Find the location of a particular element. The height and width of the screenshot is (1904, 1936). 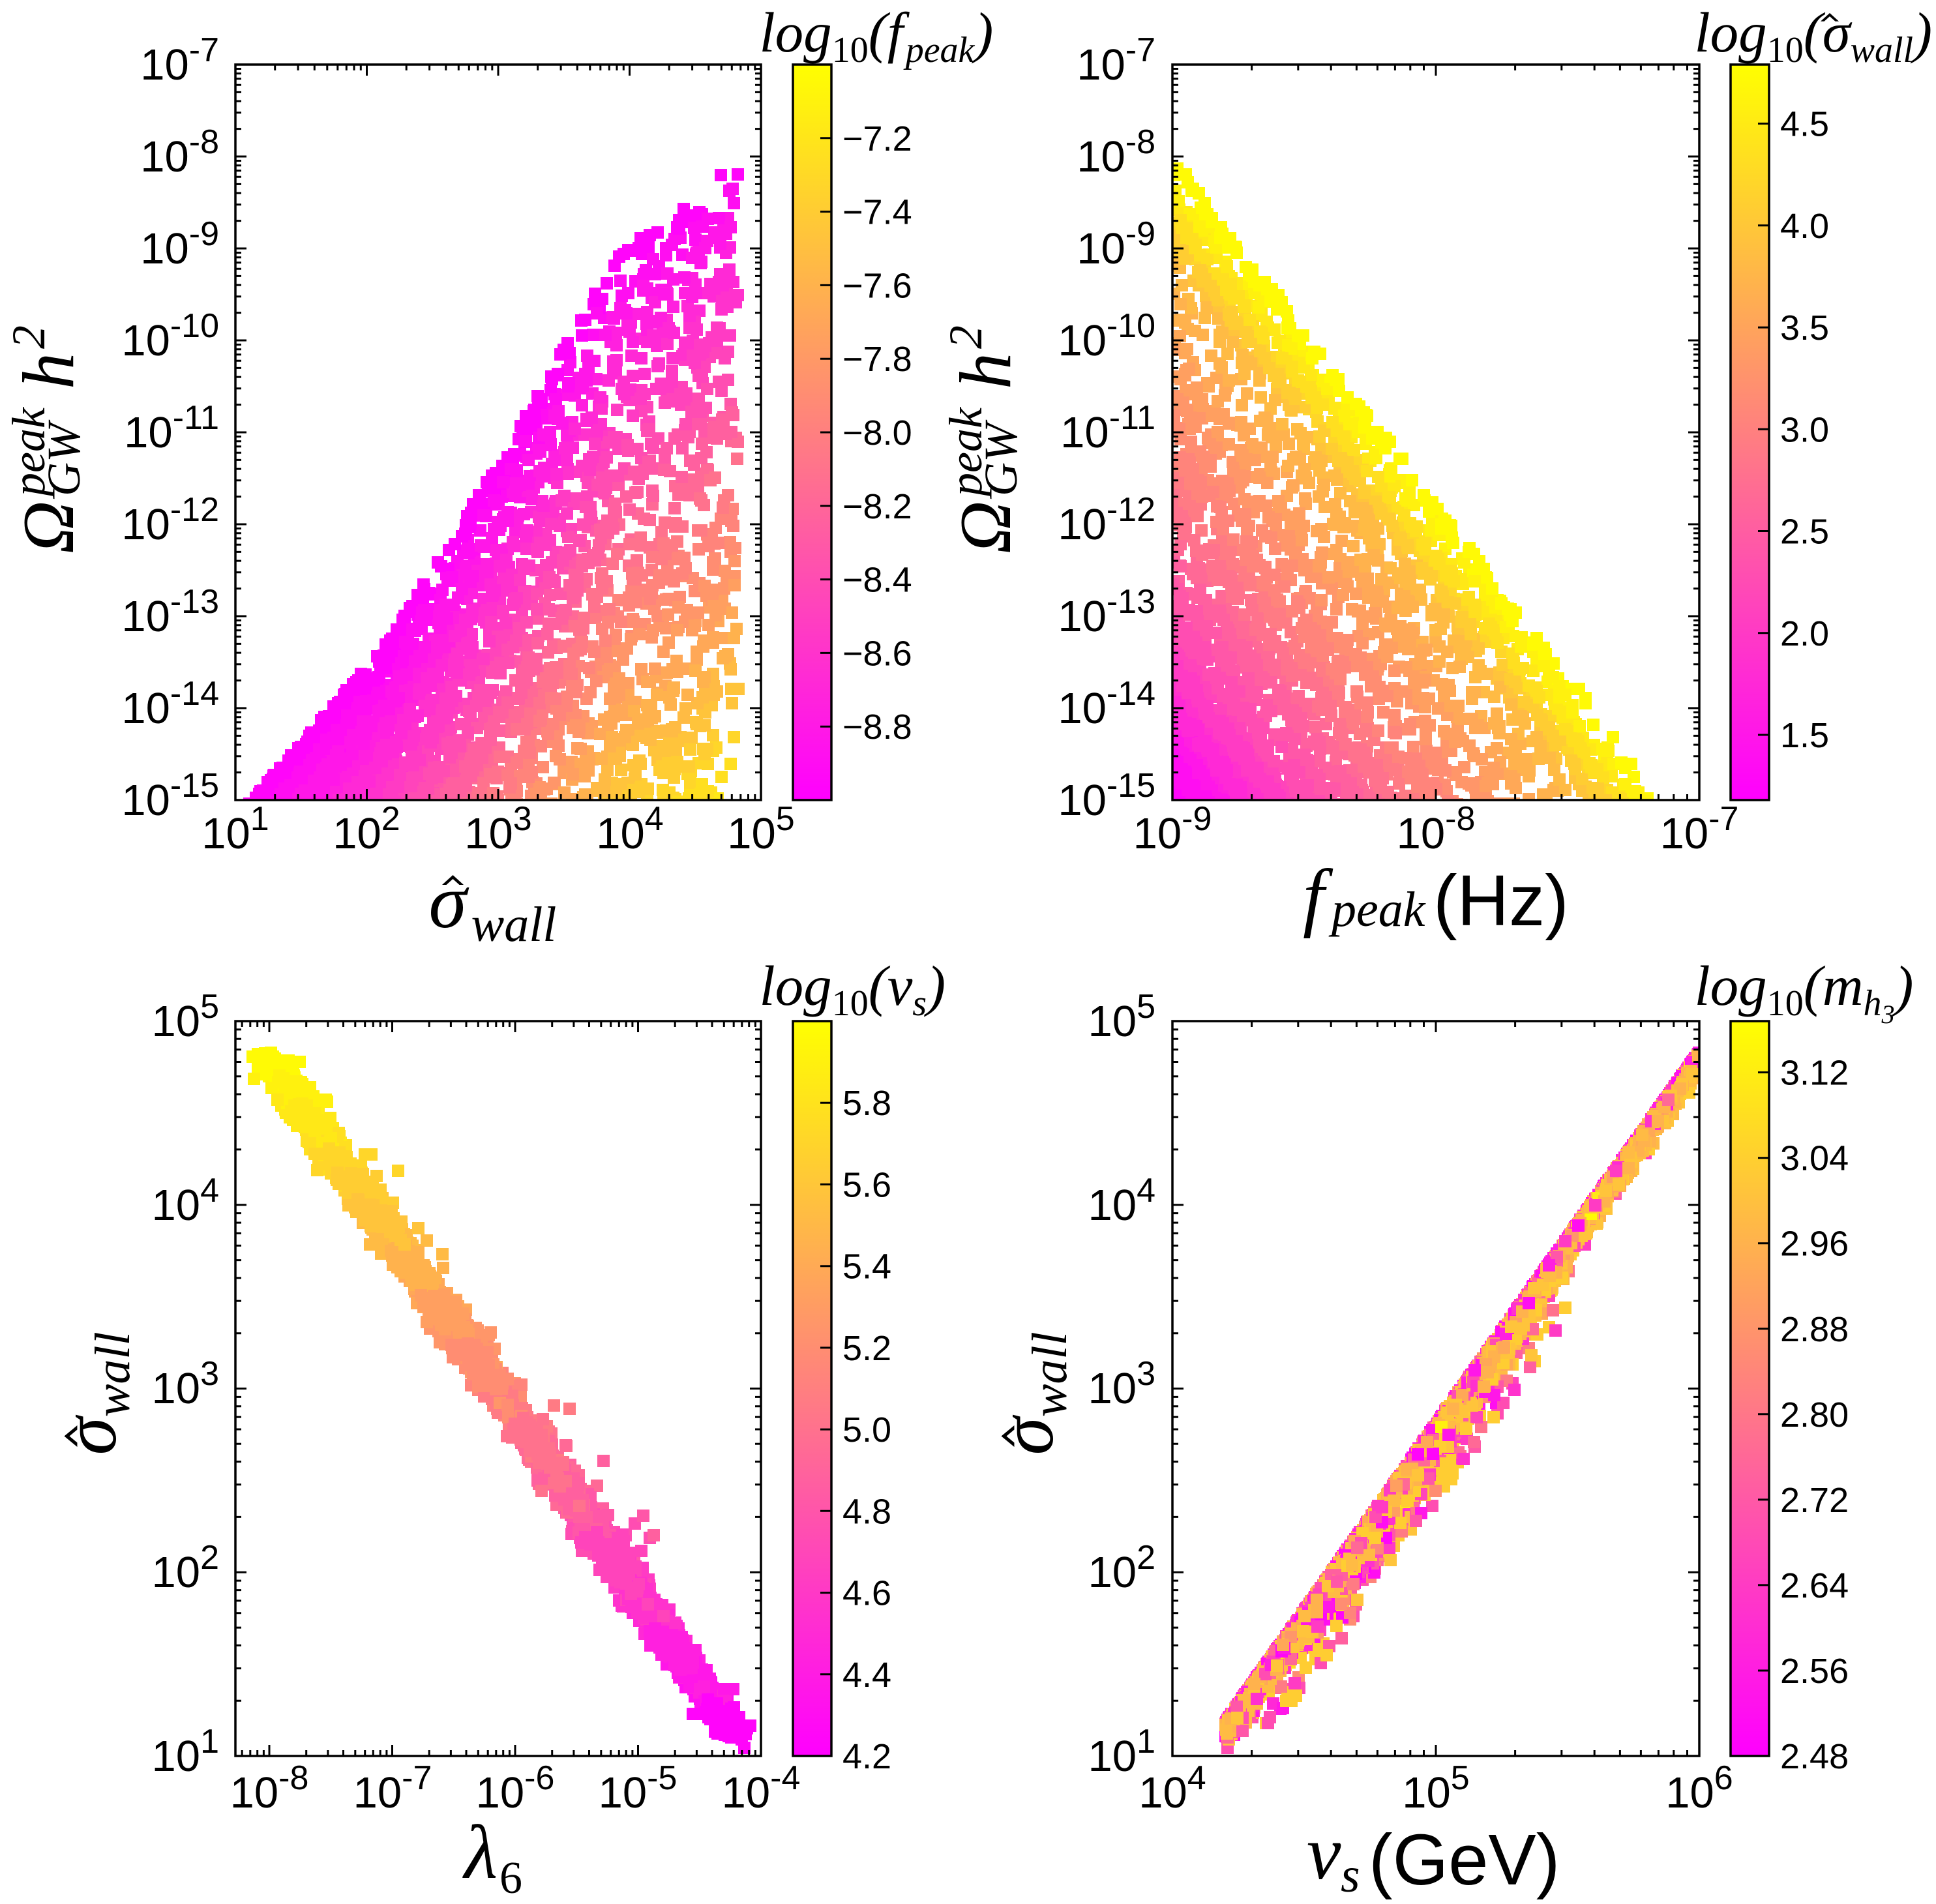

svg-text: 4.2 is located at coordinates (866, 1757).